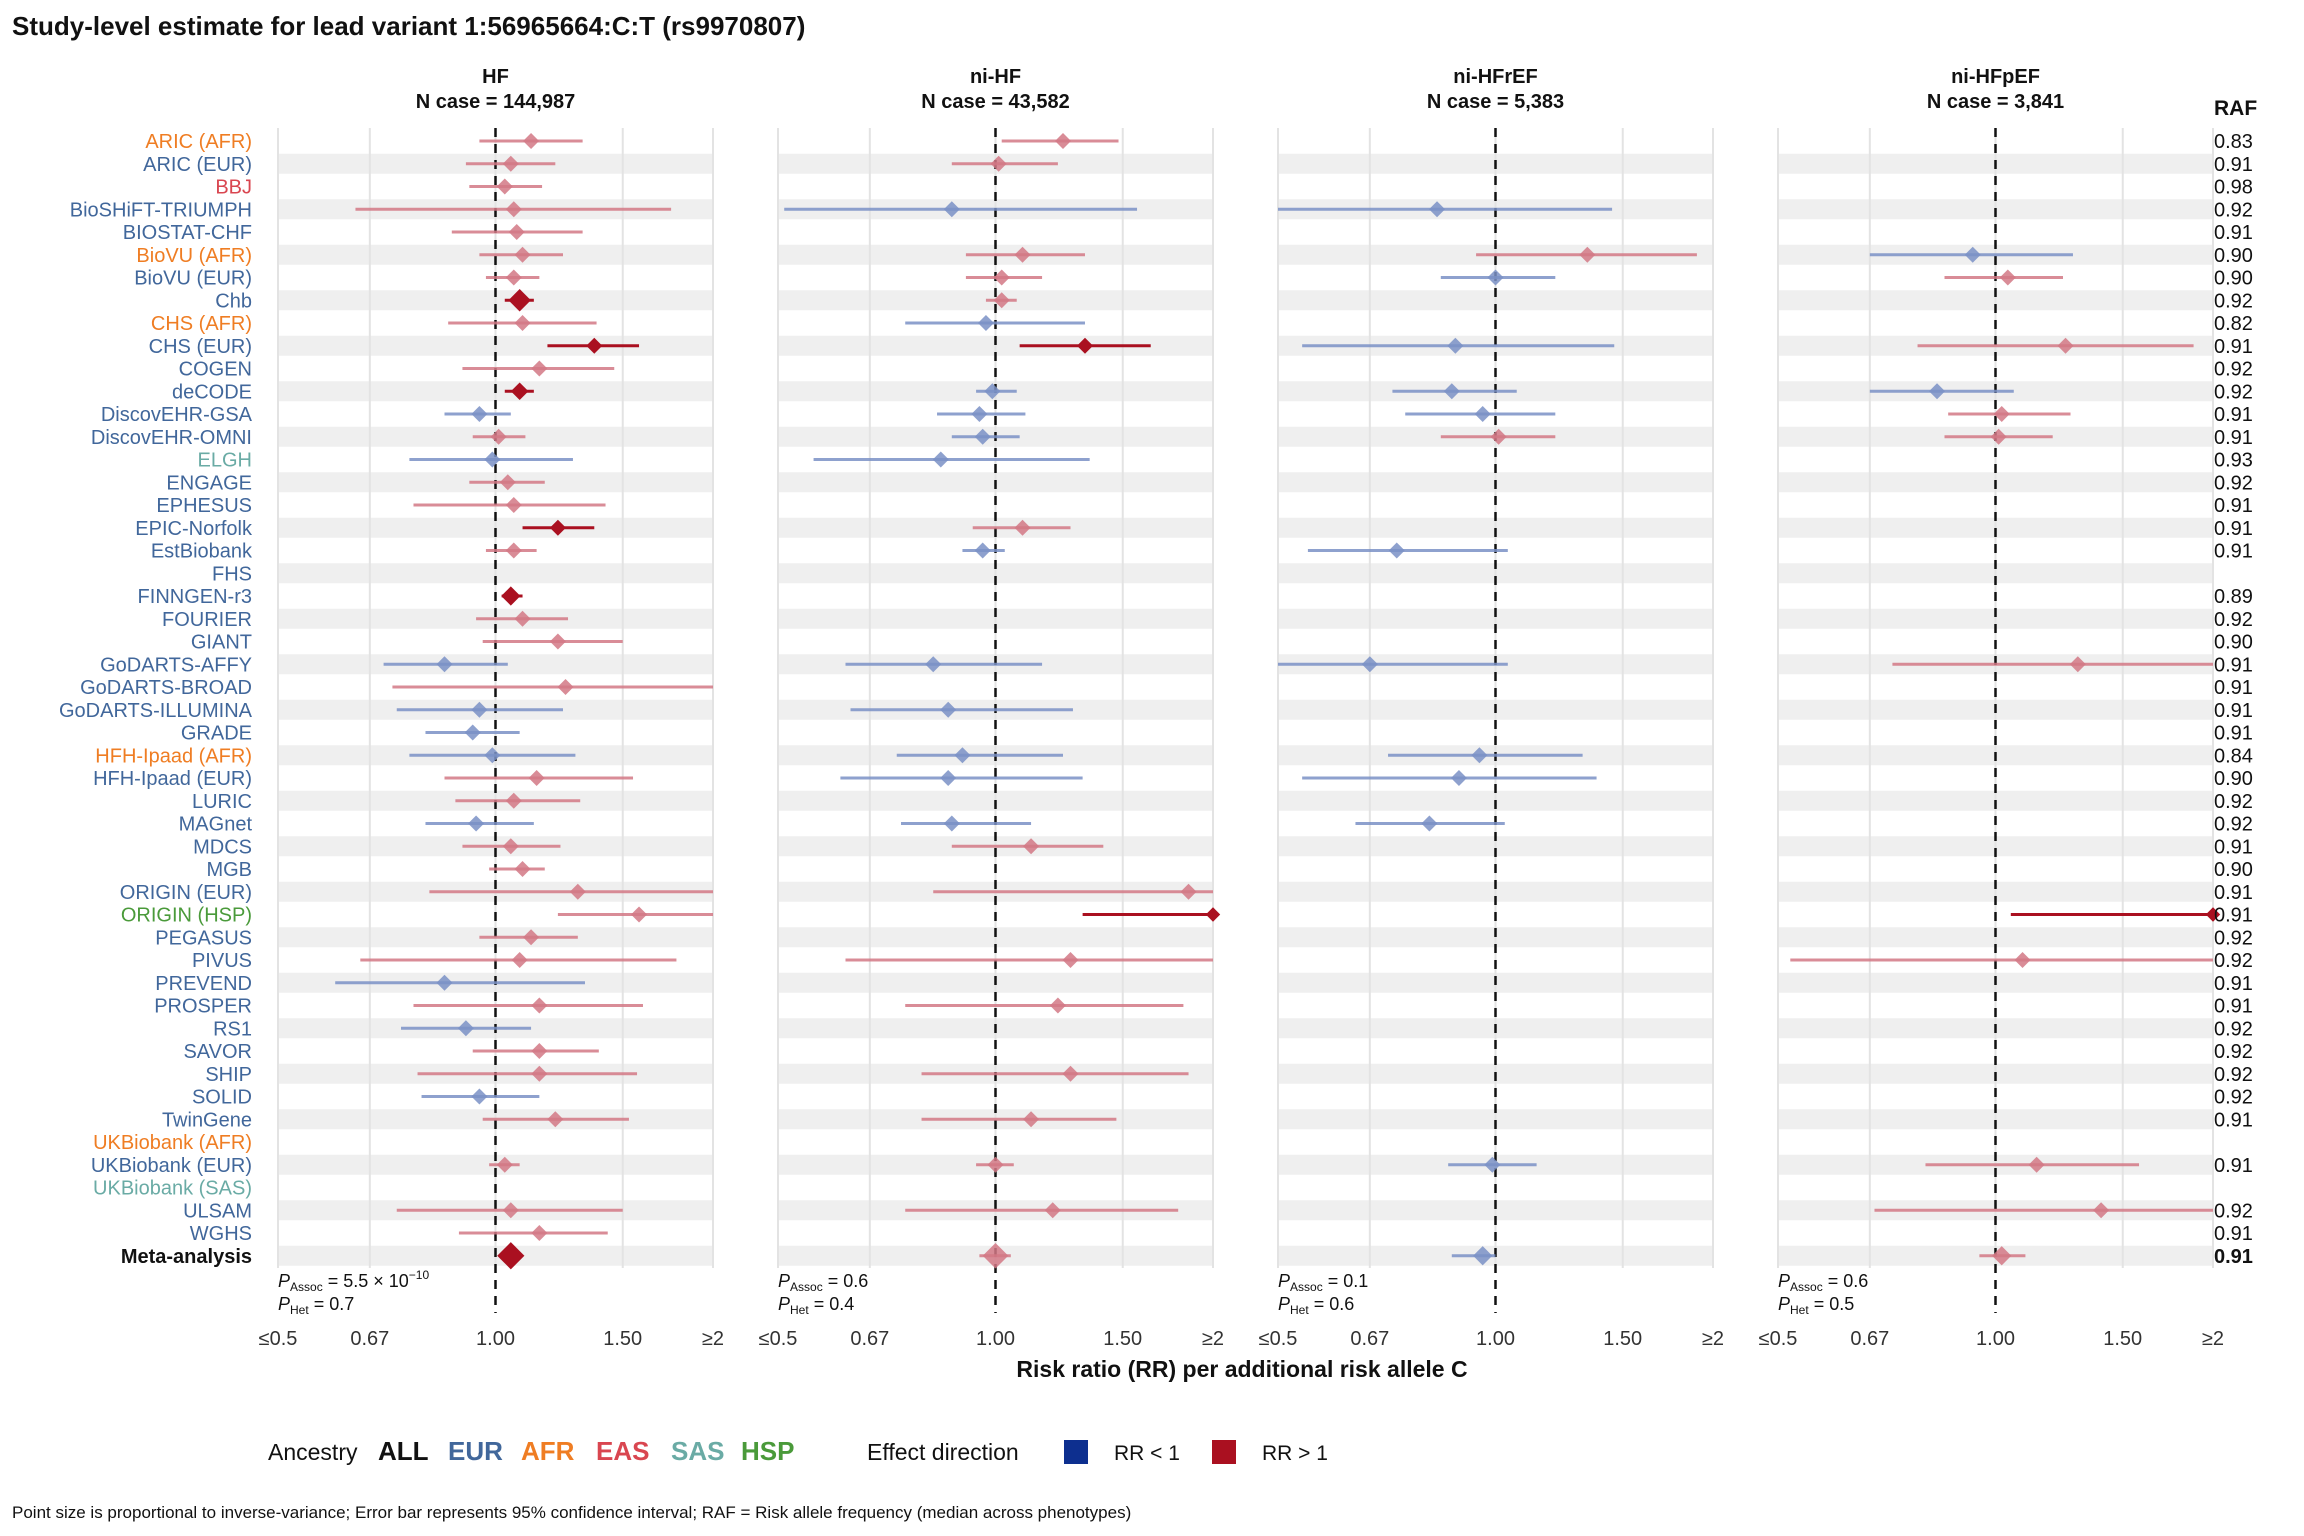 The height and width of the screenshot is (1536, 2304). What do you see at coordinates (403, 1451) in the screenshot?
I see `legend-ancestry-all: ALL` at bounding box center [403, 1451].